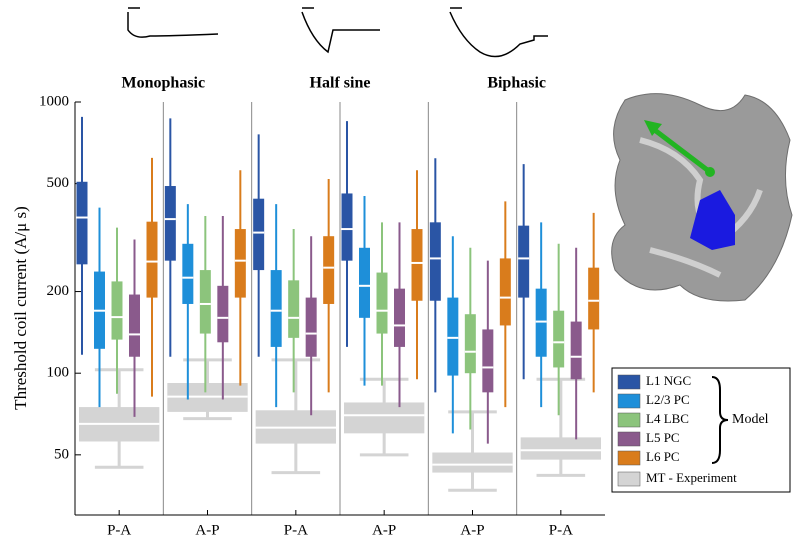  What do you see at coordinates (691, 477) in the screenshot?
I see `legend-label: MT - Experiment` at bounding box center [691, 477].